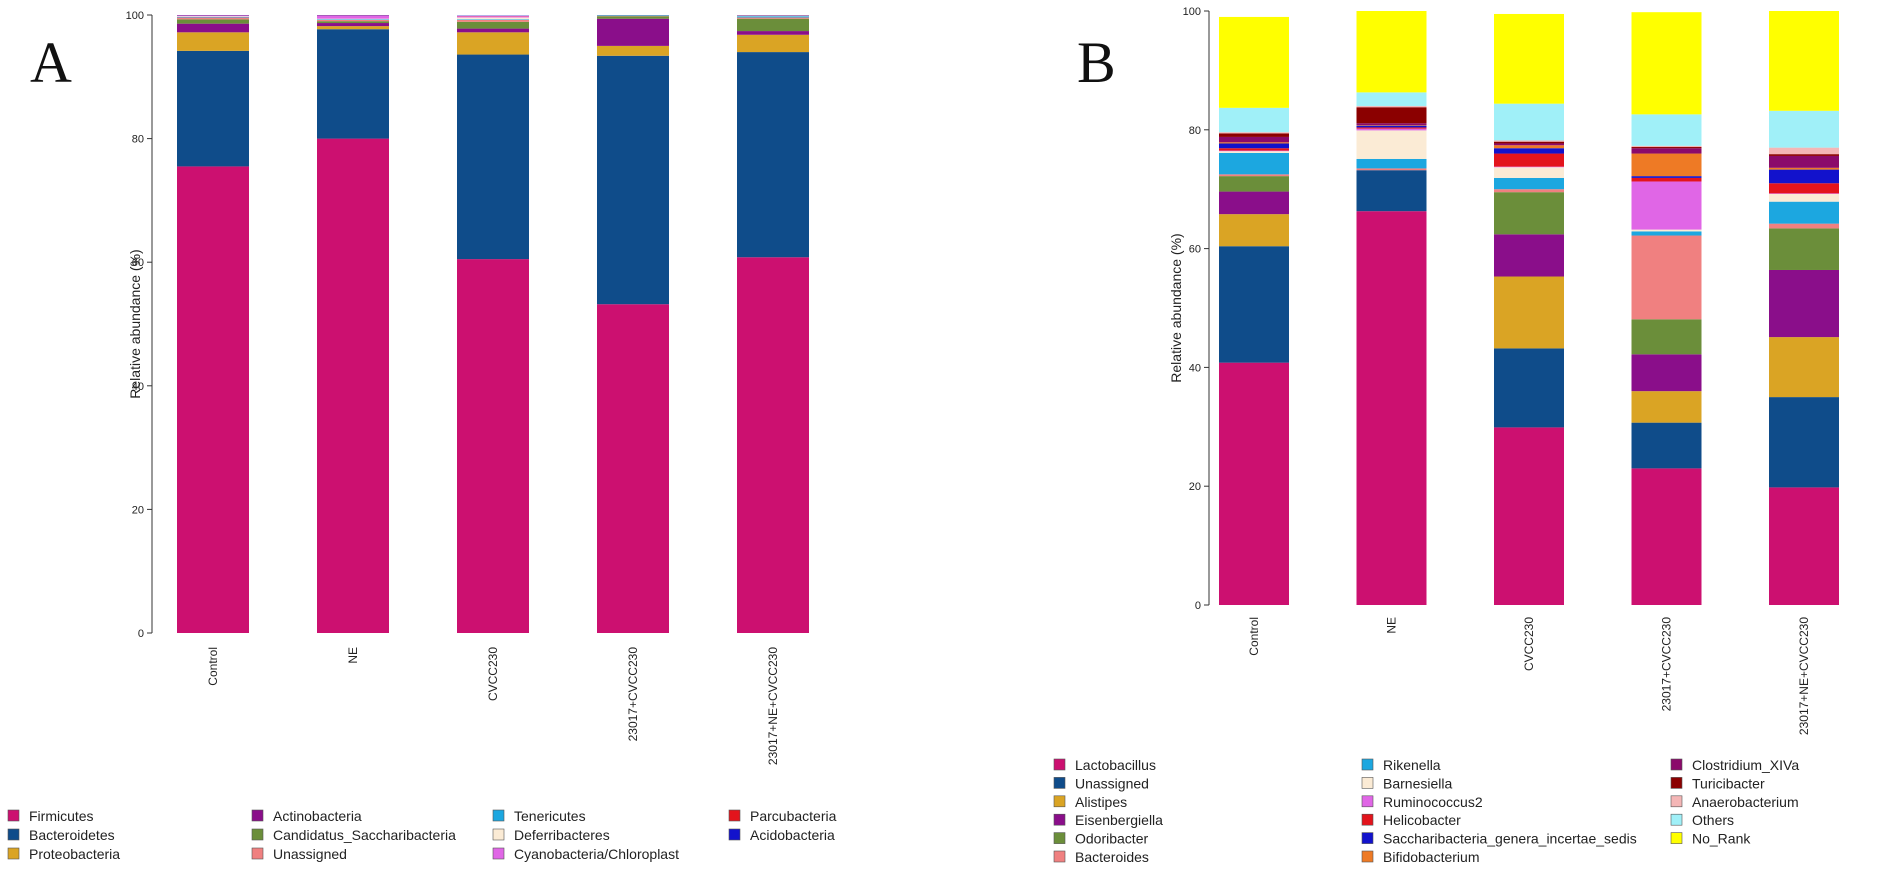 This screenshot has height=891, width=1902. Describe the element at coordinates (633, 32) in the screenshot. I see `bar-segment-23017-cvcc230-actinobacteria` at that location.